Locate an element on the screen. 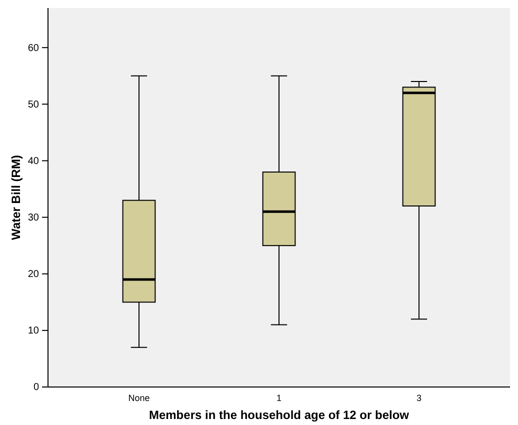  y-tick-label: 50 is located at coordinates (34, 104).